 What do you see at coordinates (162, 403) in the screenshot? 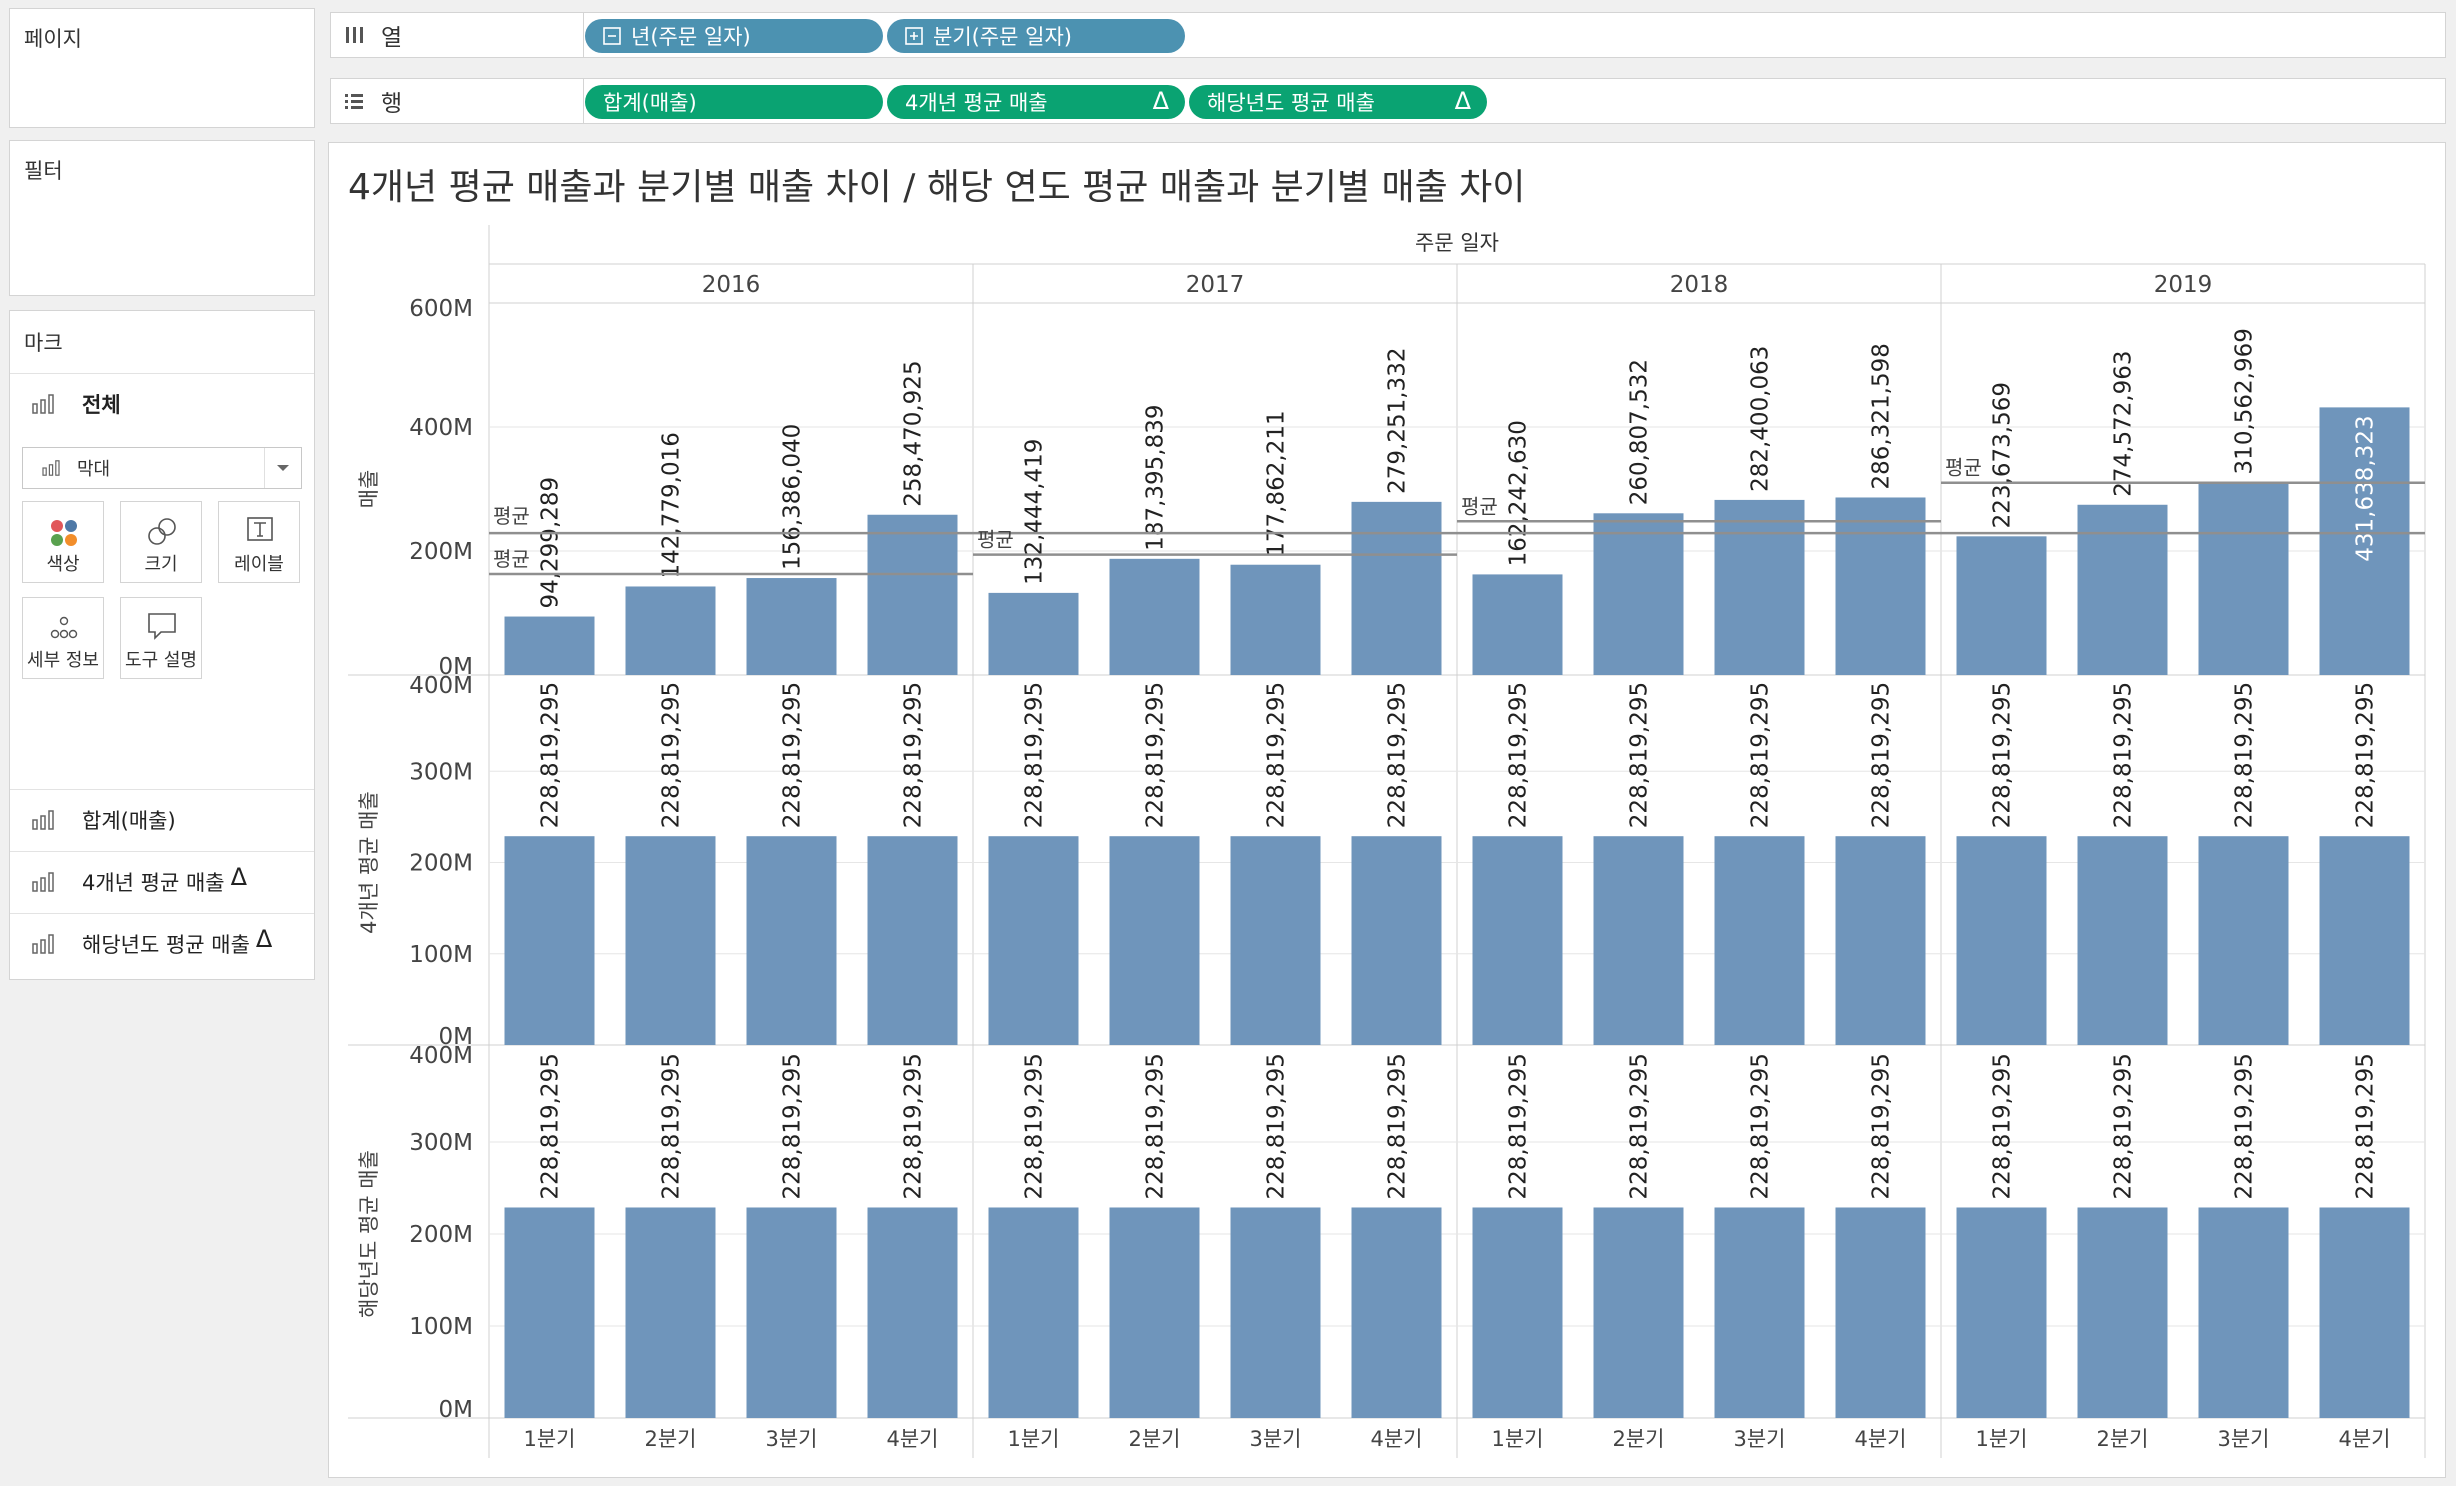
I see `marks-all-row: 전체` at bounding box center [162, 403].